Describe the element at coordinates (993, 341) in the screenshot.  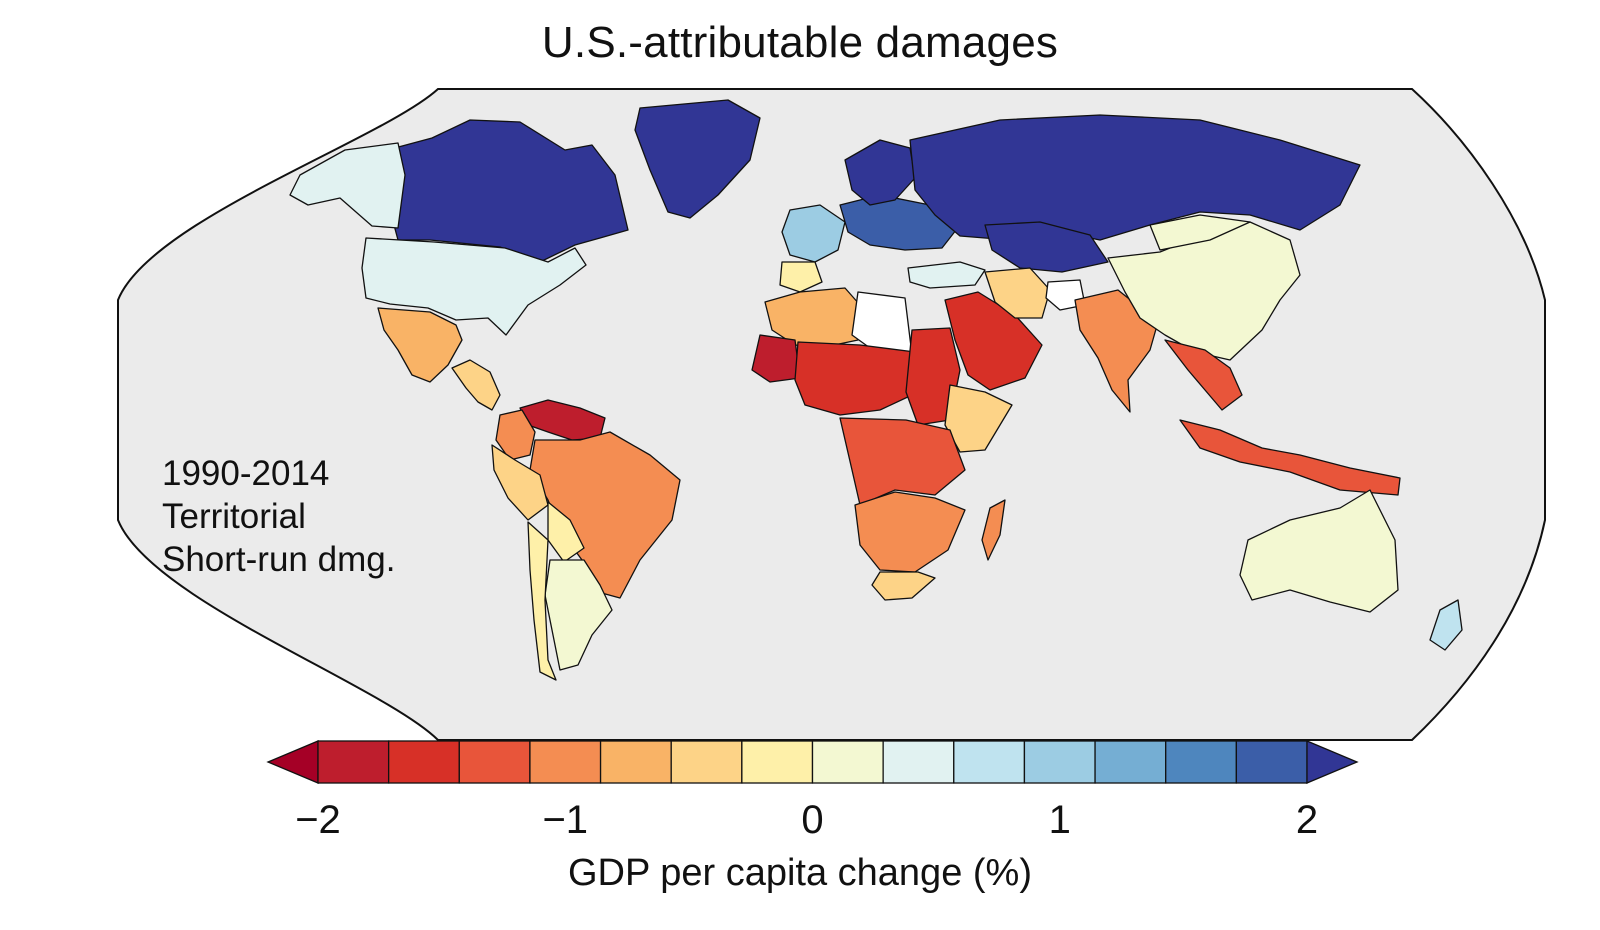
I see `region-arabian-peninsula` at that location.